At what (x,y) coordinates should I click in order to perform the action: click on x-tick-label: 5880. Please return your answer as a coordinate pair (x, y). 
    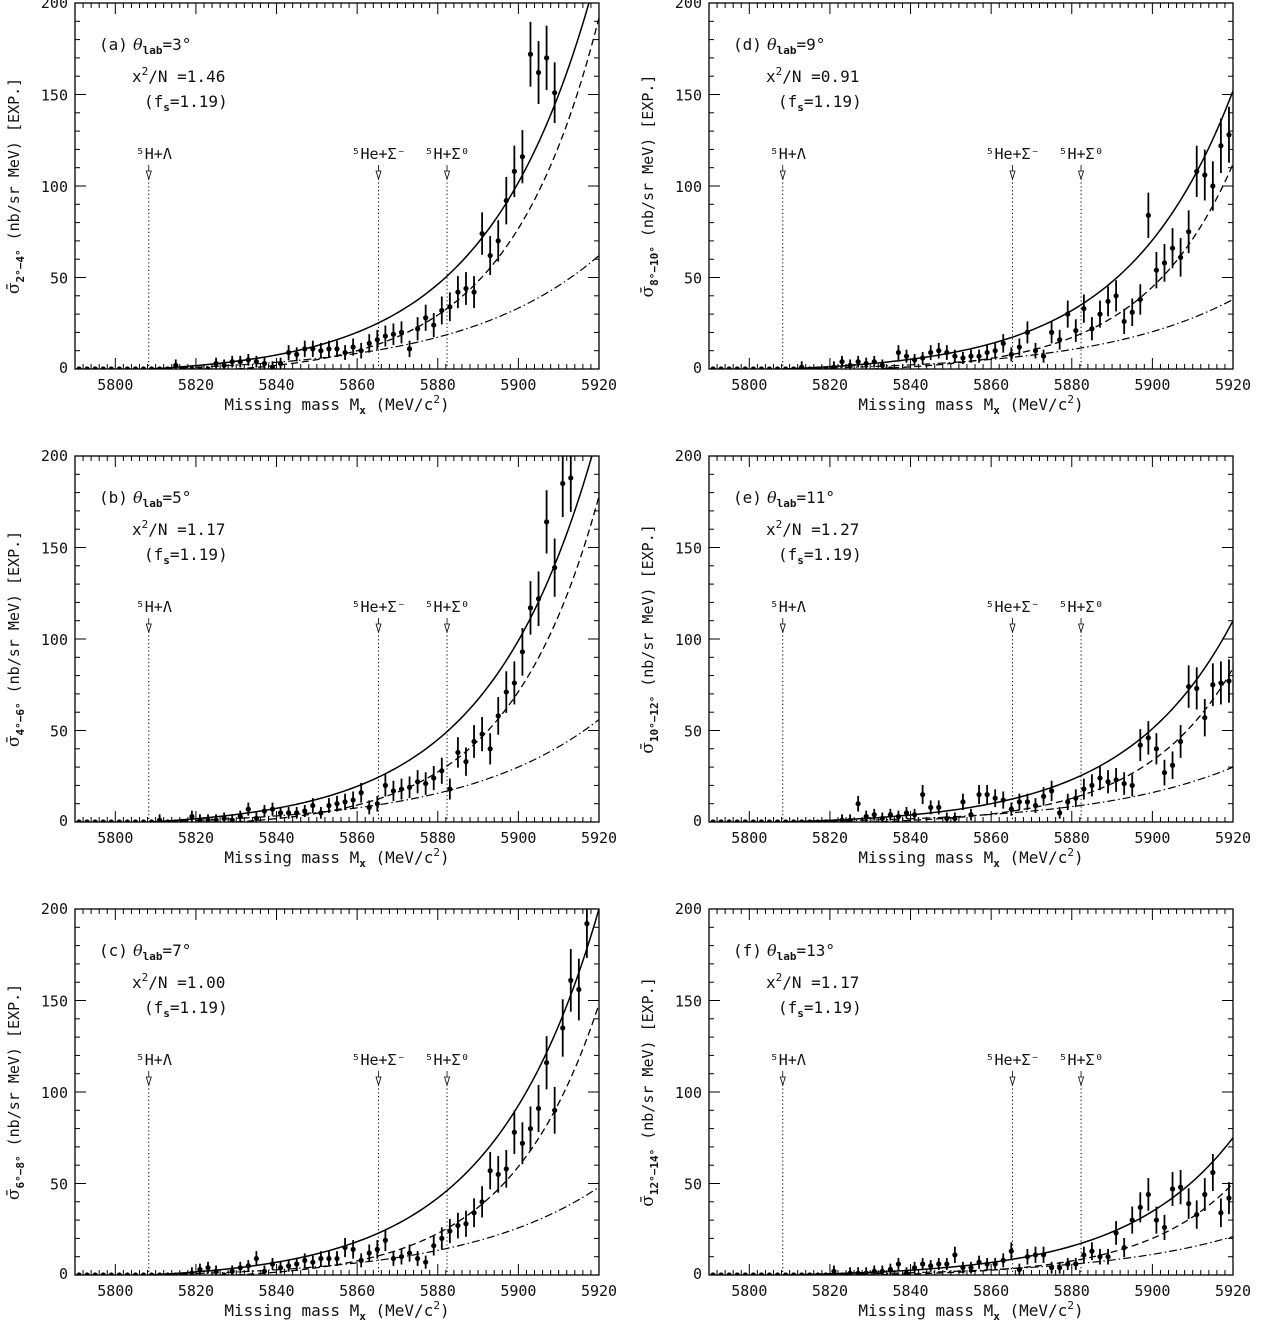
    Looking at the image, I should click on (1072, 385).